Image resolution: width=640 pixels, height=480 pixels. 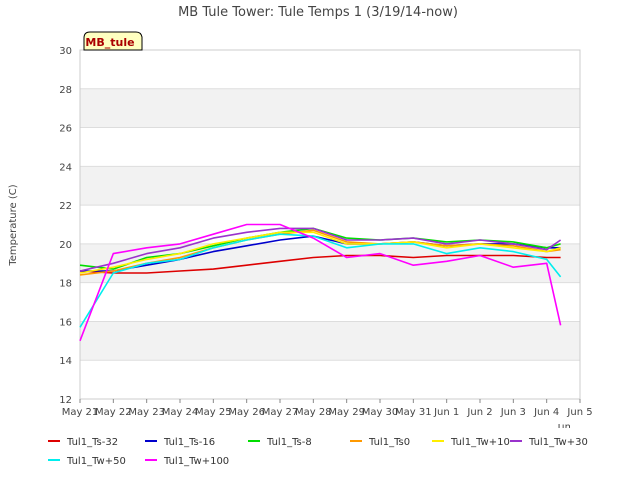 What do you see at coordinates (446, 412) in the screenshot?
I see `x-tick-label: Jun 1` at bounding box center [446, 412].